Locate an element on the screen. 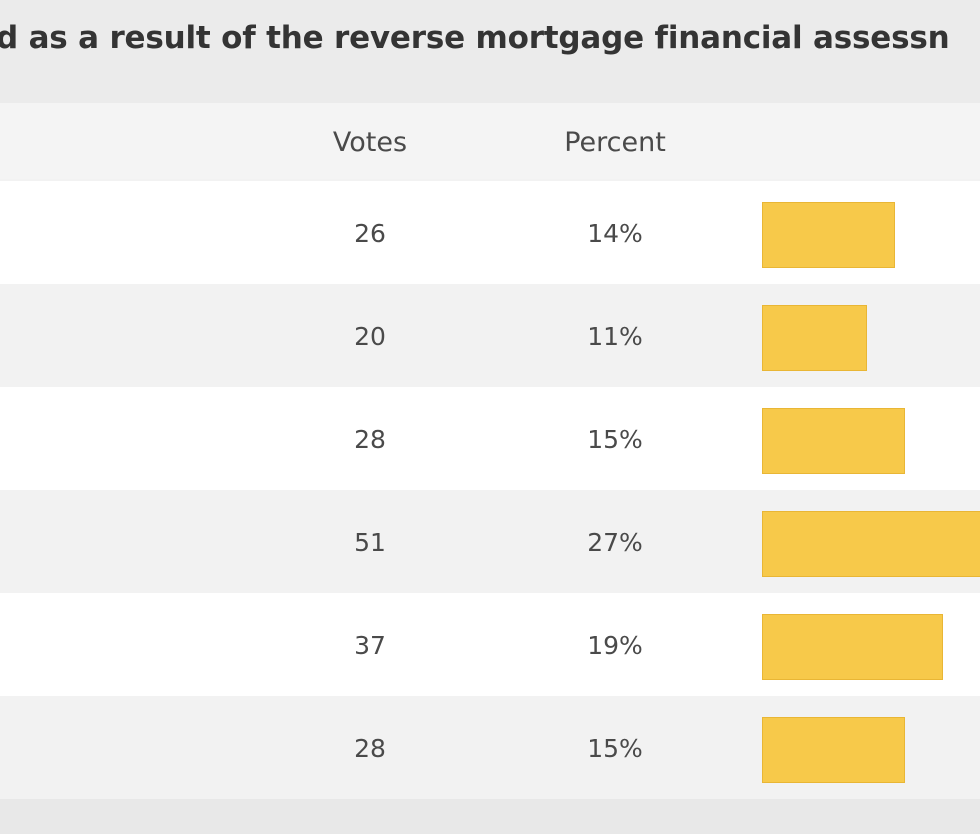  vote-percent: 11% is located at coordinates (615, 336).